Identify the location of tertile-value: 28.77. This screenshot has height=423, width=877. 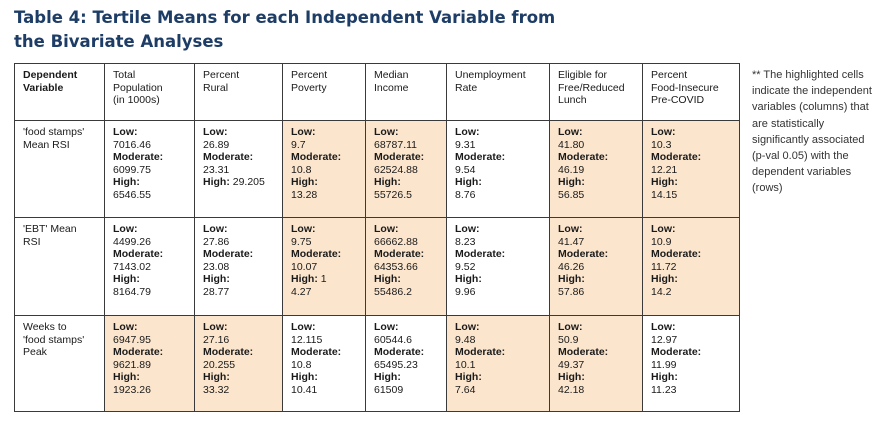
(216, 291).